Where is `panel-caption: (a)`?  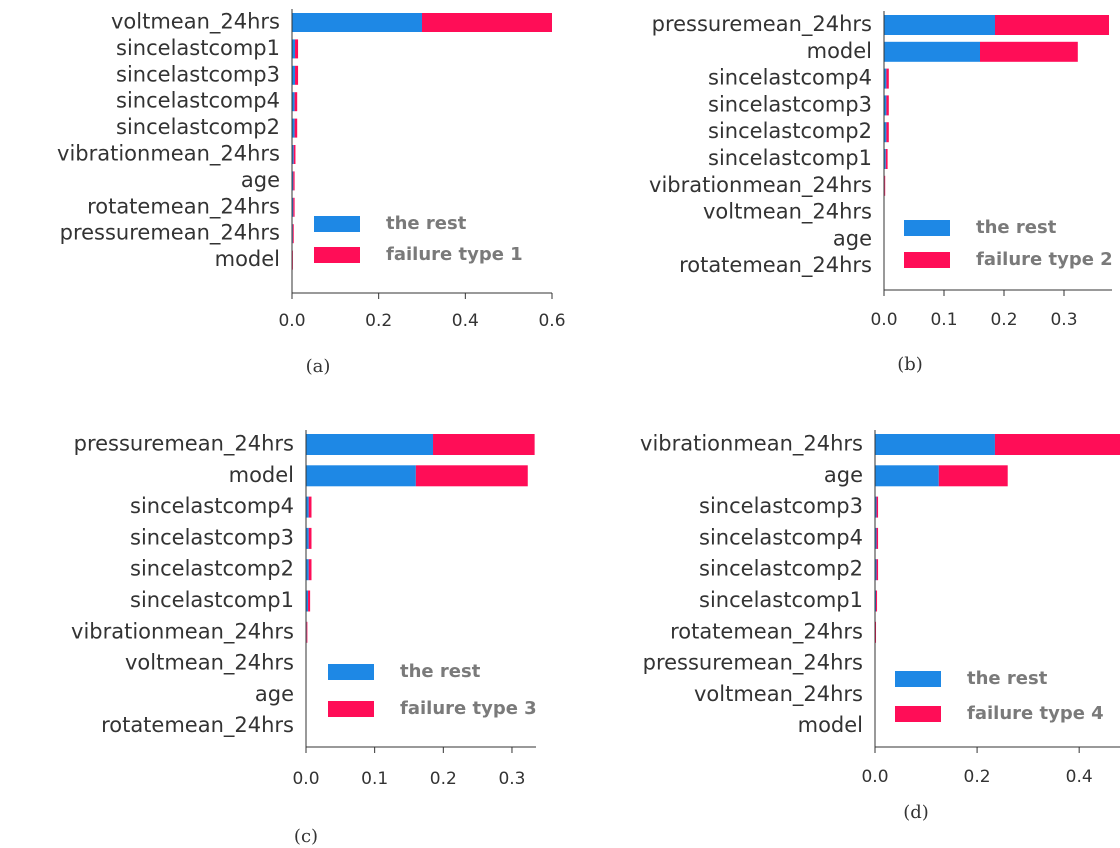 panel-caption: (a) is located at coordinates (318, 366).